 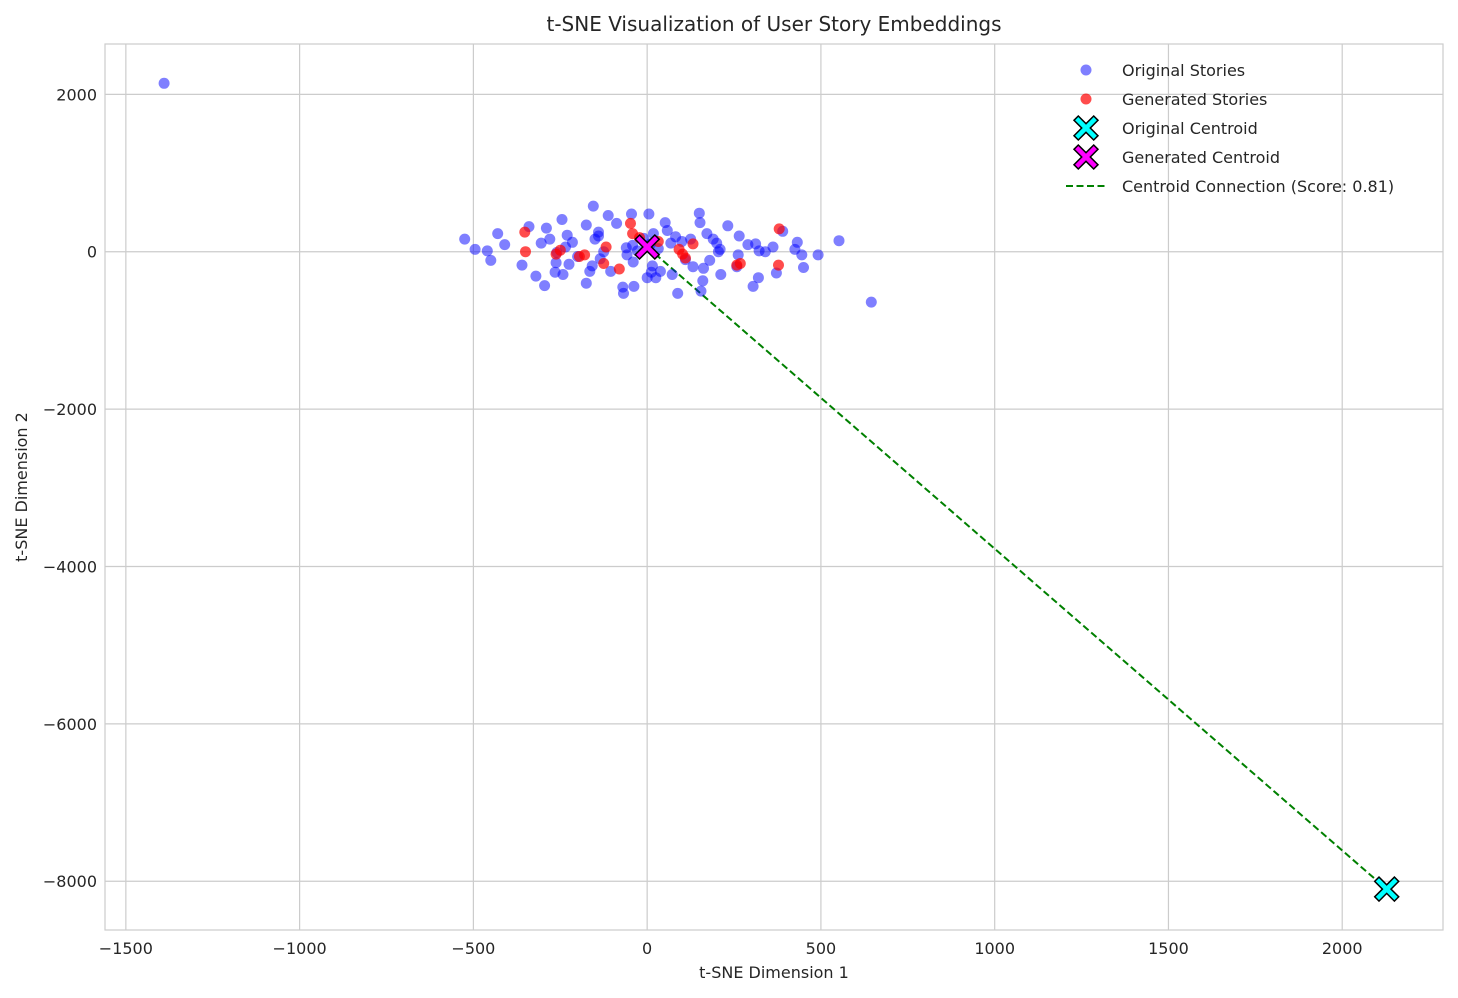 What do you see at coordinates (1190, 128) in the screenshot?
I see `legend-label-original-centroid: Original Centroid` at bounding box center [1190, 128].